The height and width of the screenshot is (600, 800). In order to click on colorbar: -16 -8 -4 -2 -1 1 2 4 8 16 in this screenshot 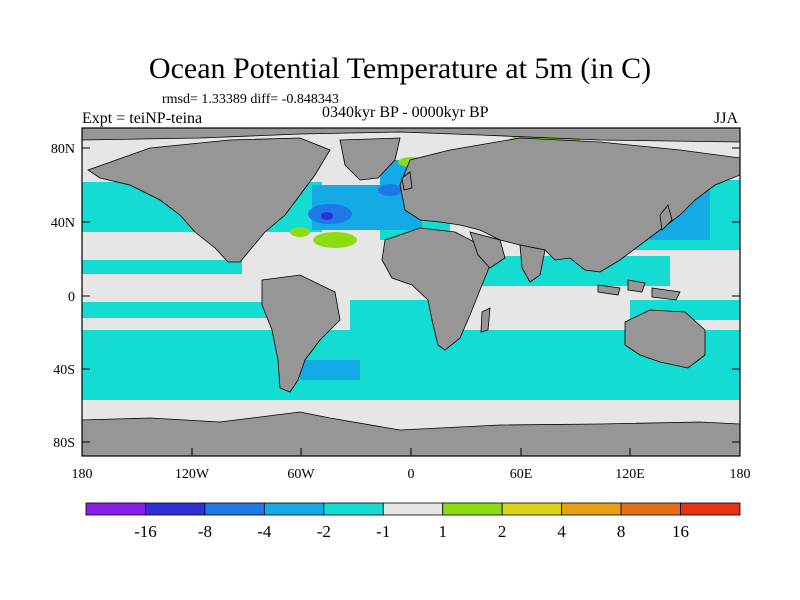, I will do `click(413, 521)`.